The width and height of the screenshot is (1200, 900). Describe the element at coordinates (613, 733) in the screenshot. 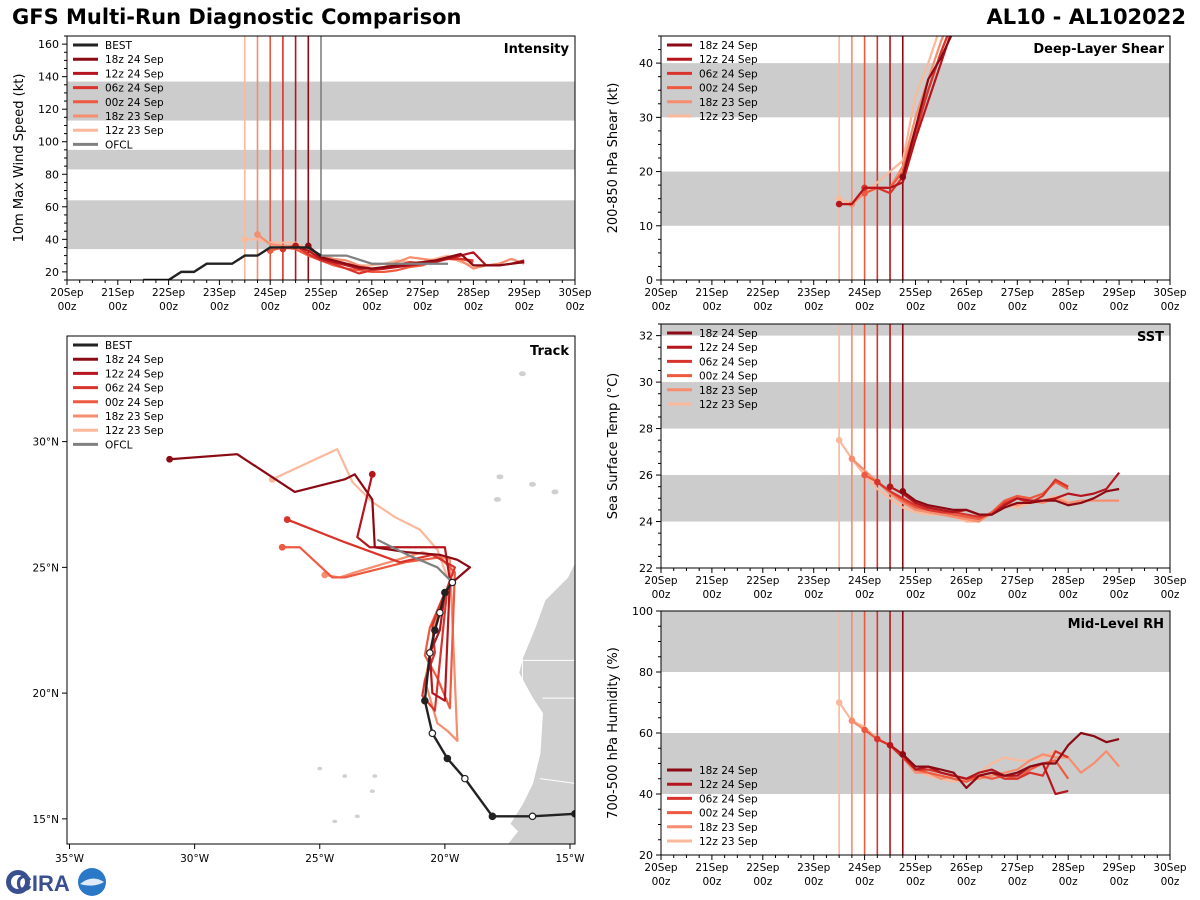

I see `rh-ylabel: 700-500 hPa Humidity (%)` at that location.